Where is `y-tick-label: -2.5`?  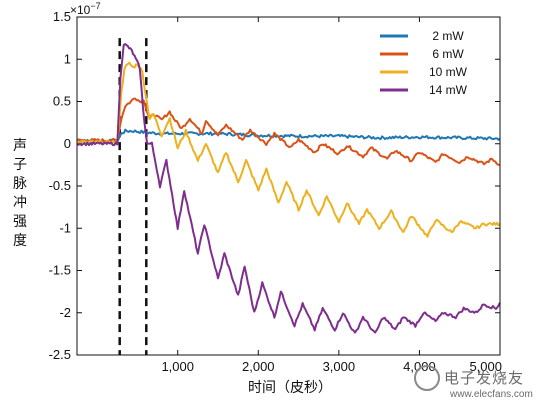
y-tick-label: -2.5 is located at coordinates (60, 354).